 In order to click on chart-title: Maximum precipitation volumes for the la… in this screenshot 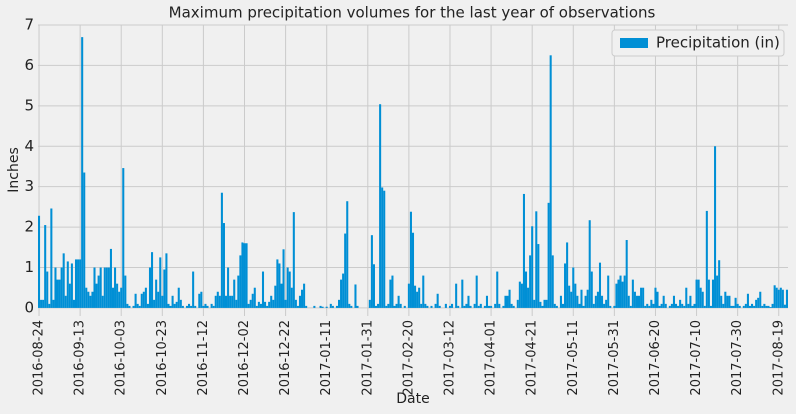, I will do `click(412, 13)`.